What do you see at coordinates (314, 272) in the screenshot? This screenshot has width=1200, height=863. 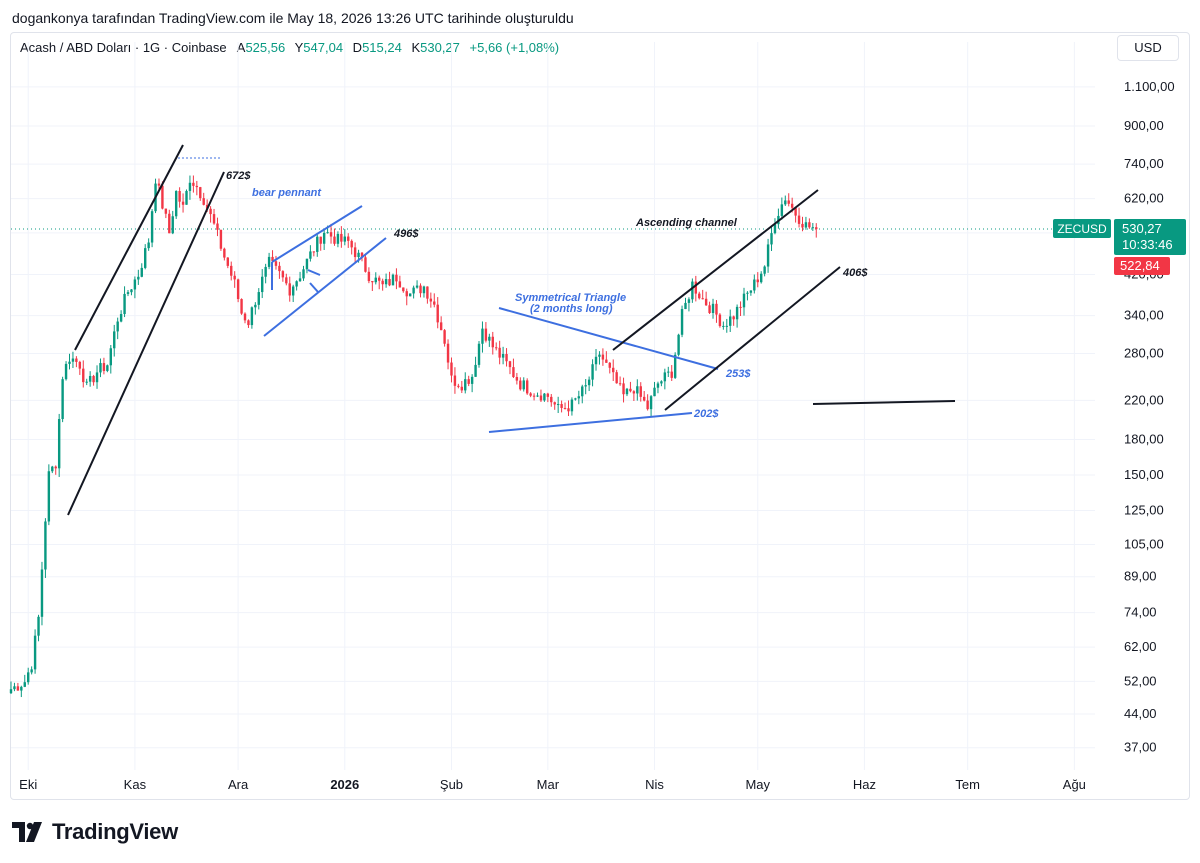 I see `pennant-flag-line` at bounding box center [314, 272].